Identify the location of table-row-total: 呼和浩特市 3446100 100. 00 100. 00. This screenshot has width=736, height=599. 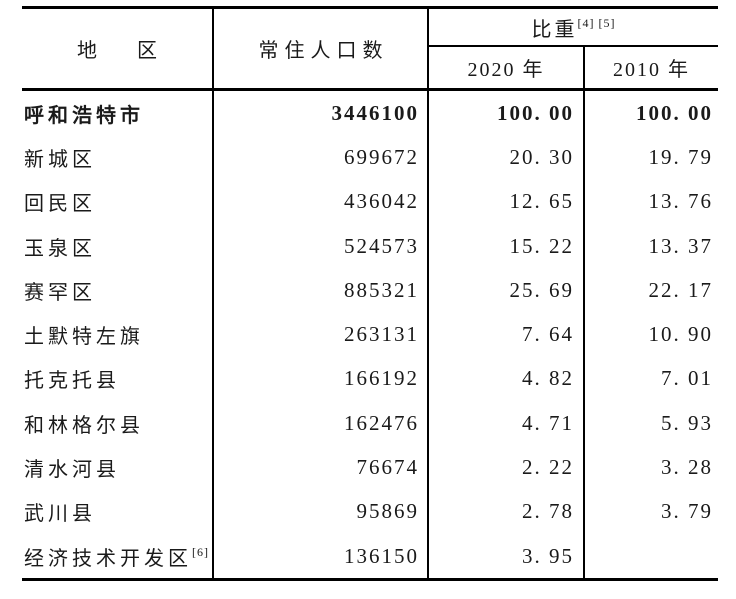
(370, 112).